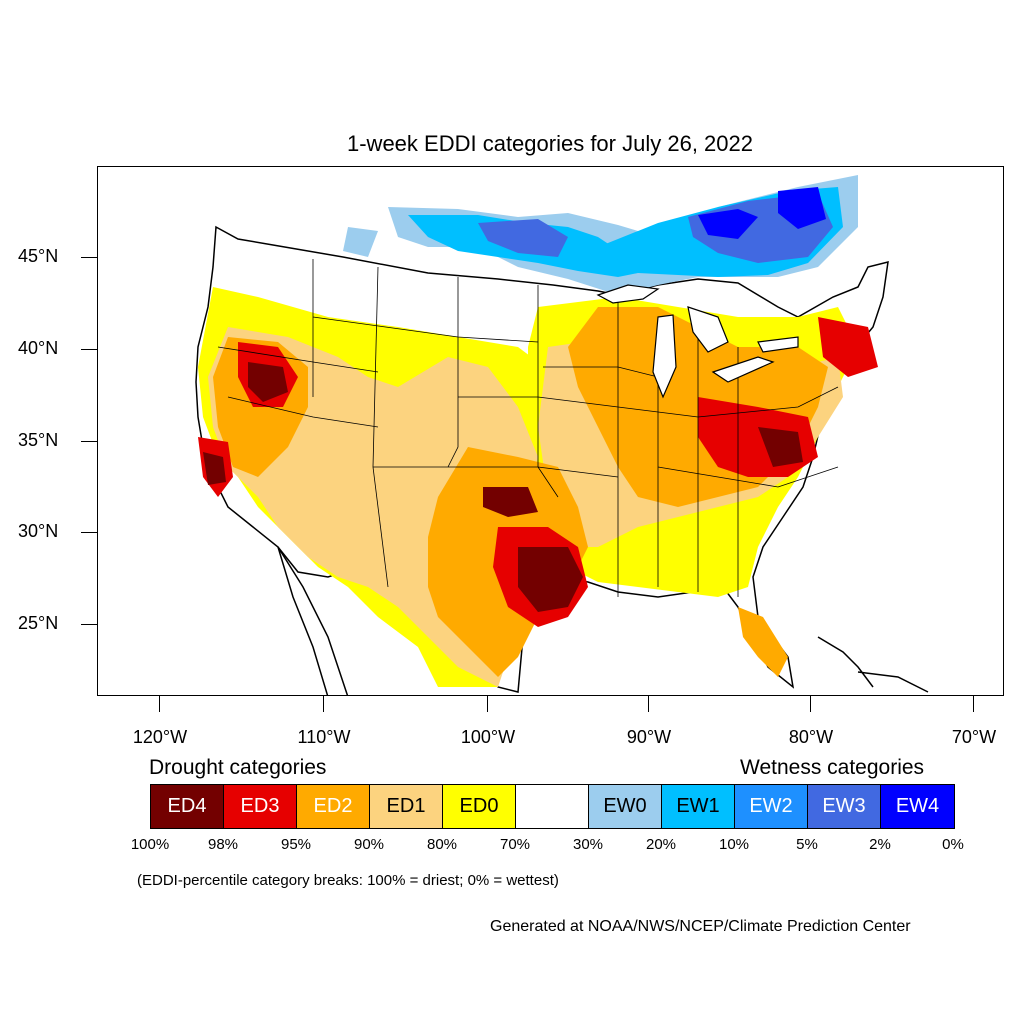  What do you see at coordinates (223, 844) in the screenshot?
I see `percentile-label: 98%` at bounding box center [223, 844].